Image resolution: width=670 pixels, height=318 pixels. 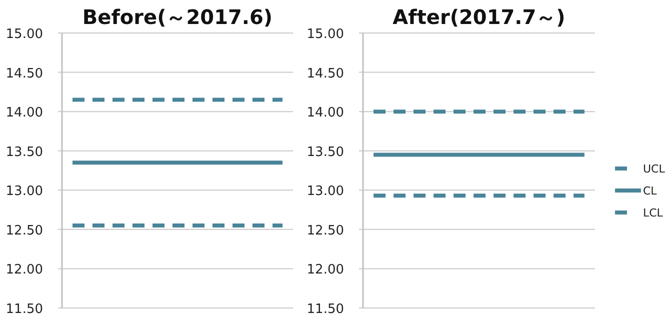 I want to click on legend-label: UCL, so click(x=654, y=169).